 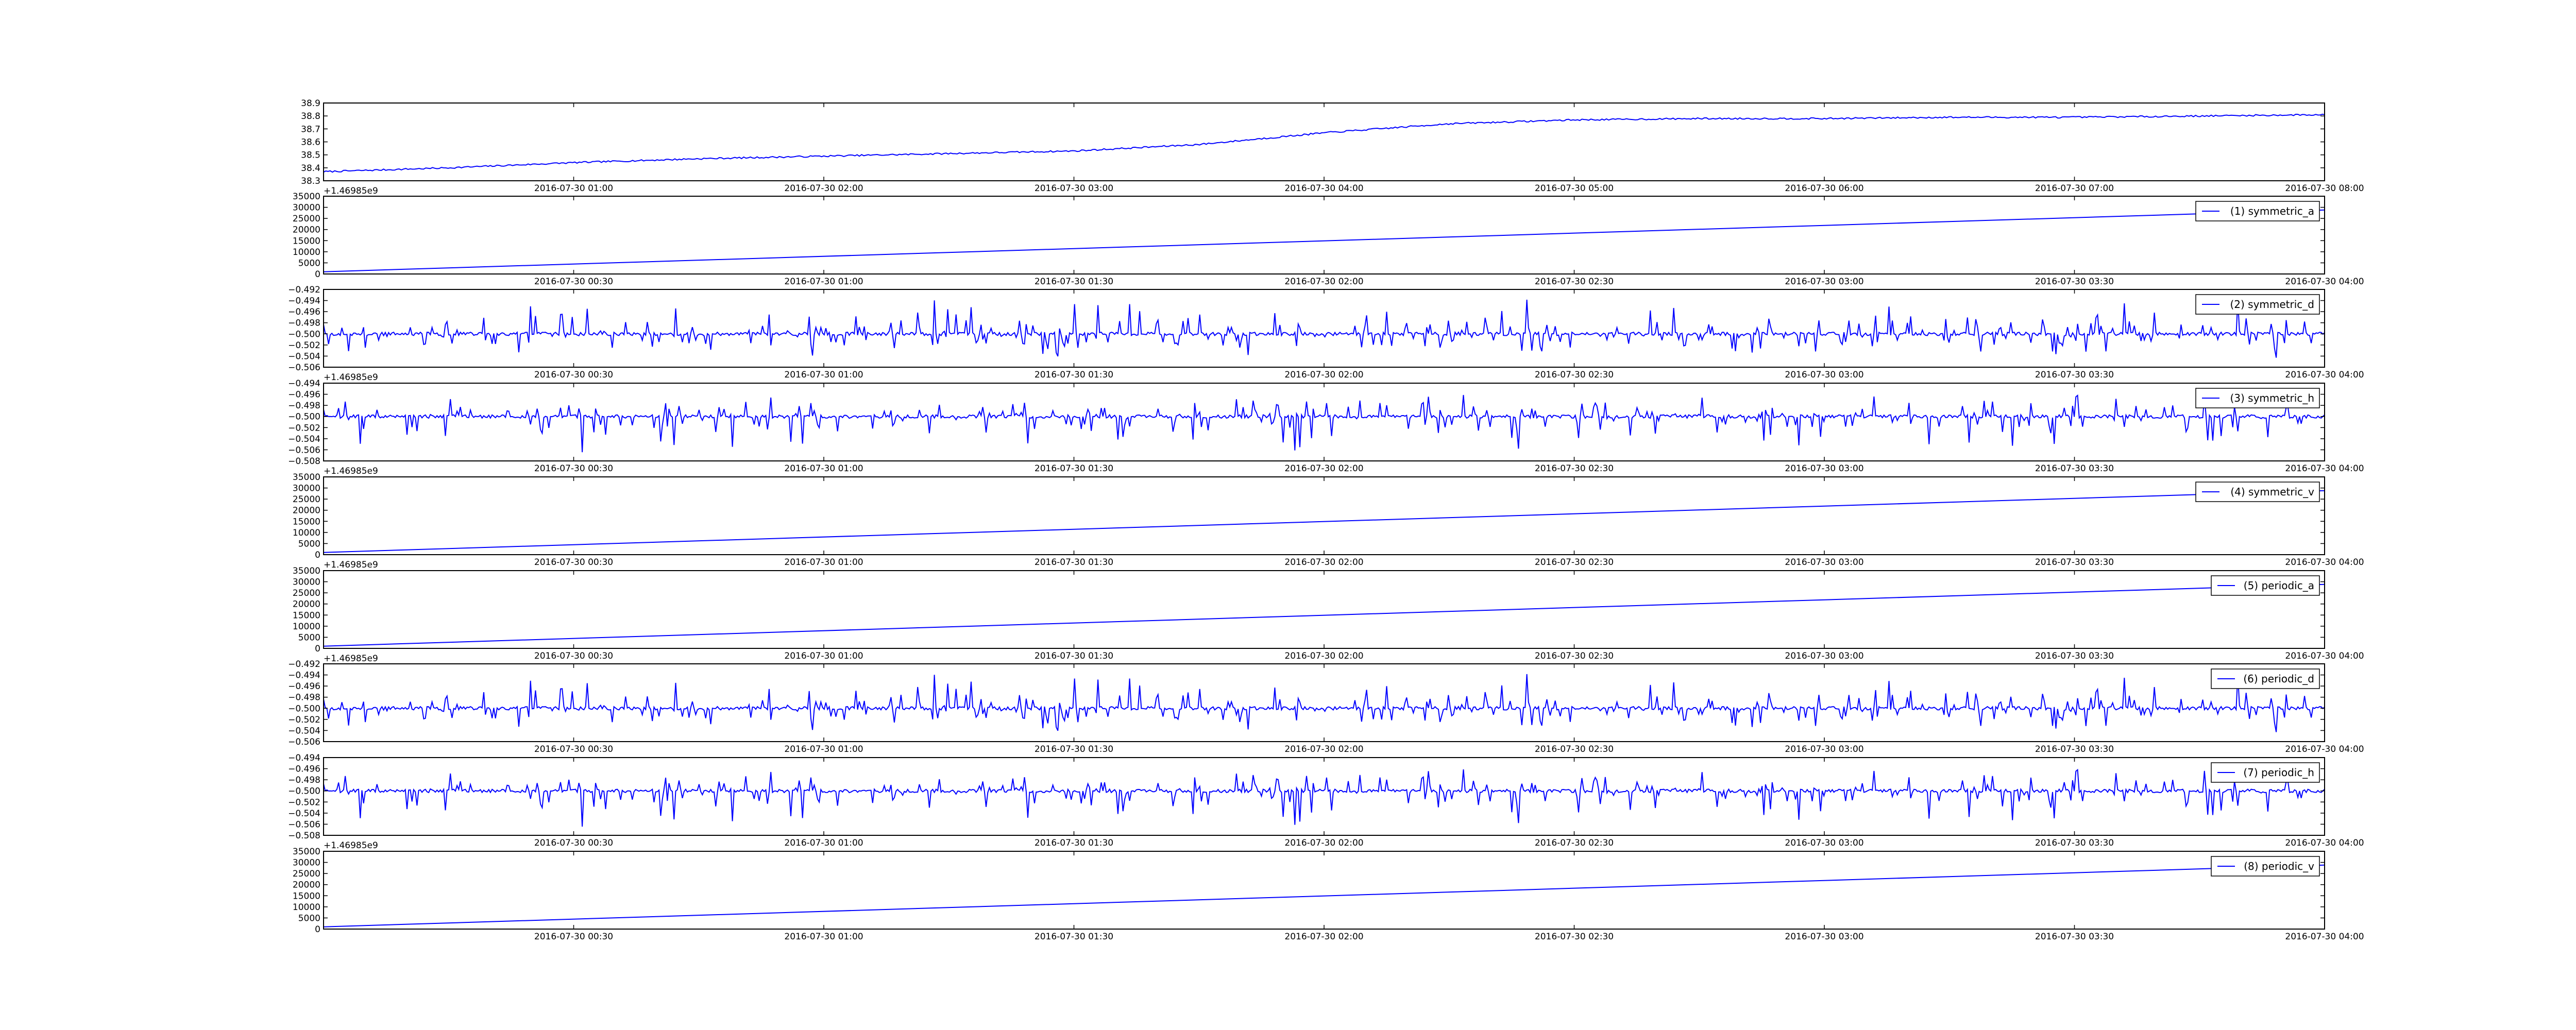 I want to click on y-tick-label: 38.3, so click(x=310, y=181).